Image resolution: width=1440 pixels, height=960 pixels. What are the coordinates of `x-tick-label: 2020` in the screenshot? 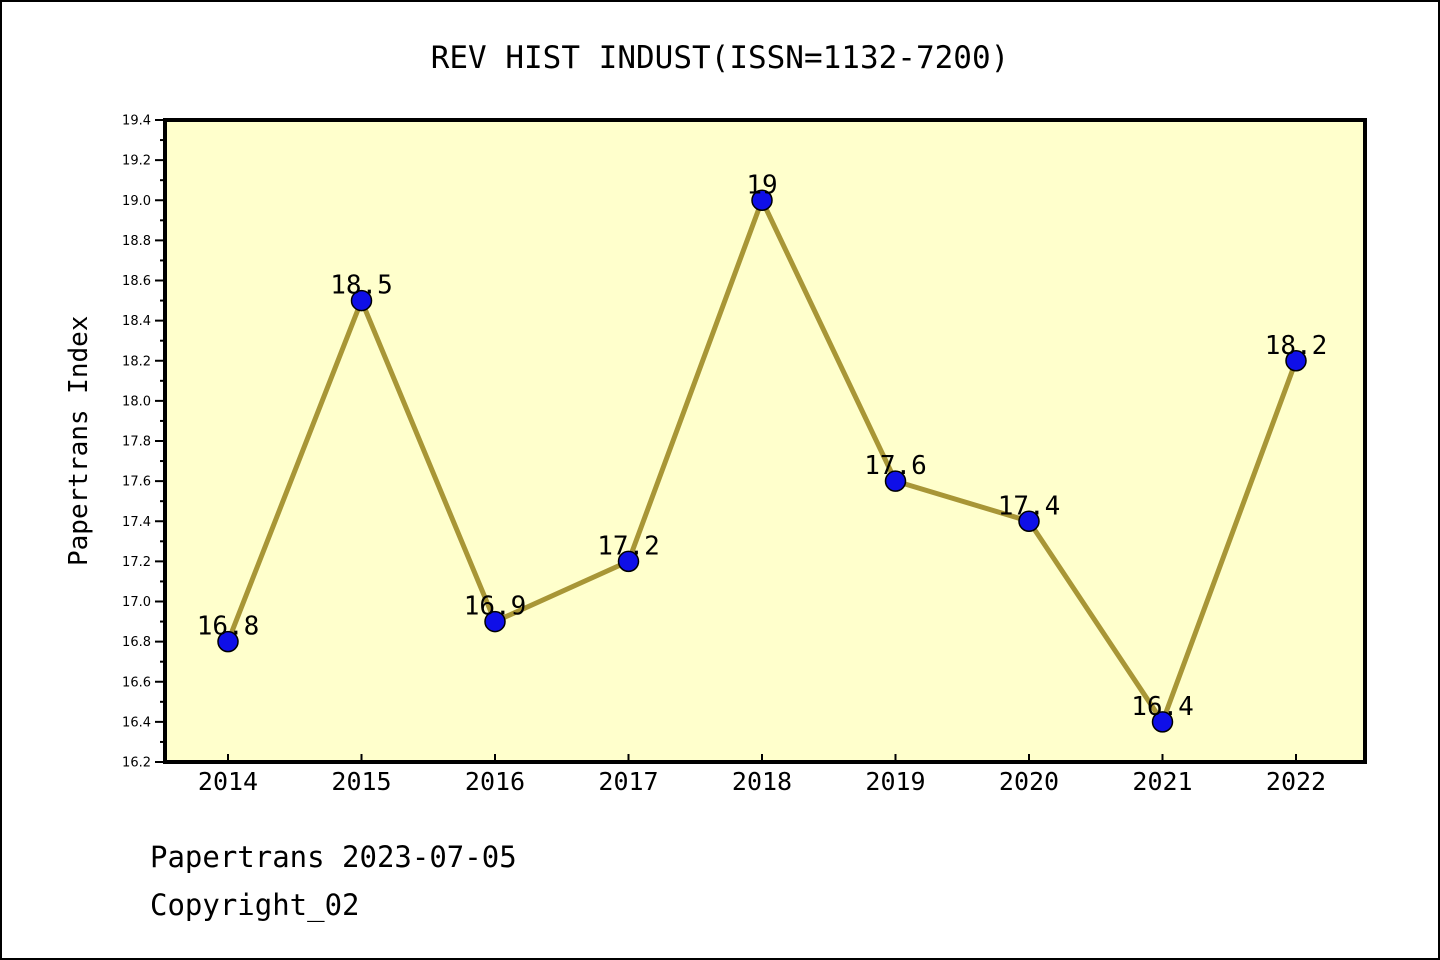 It's located at (1029, 781).